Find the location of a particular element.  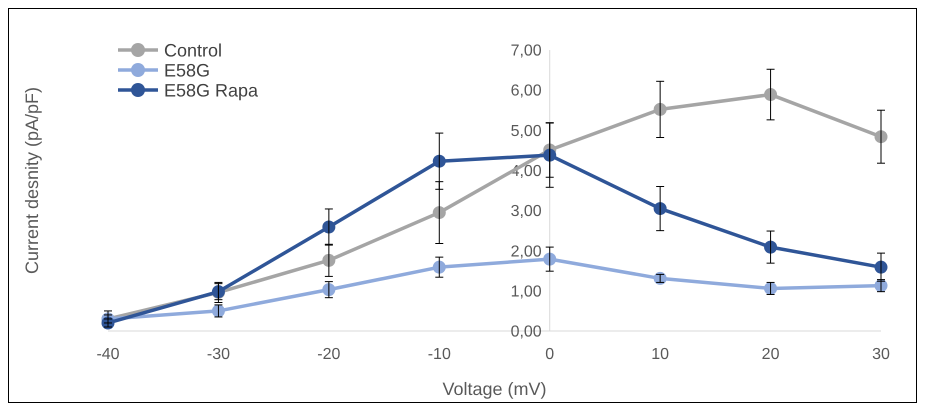

x-tick-label: 0 is located at coordinates (549, 354).